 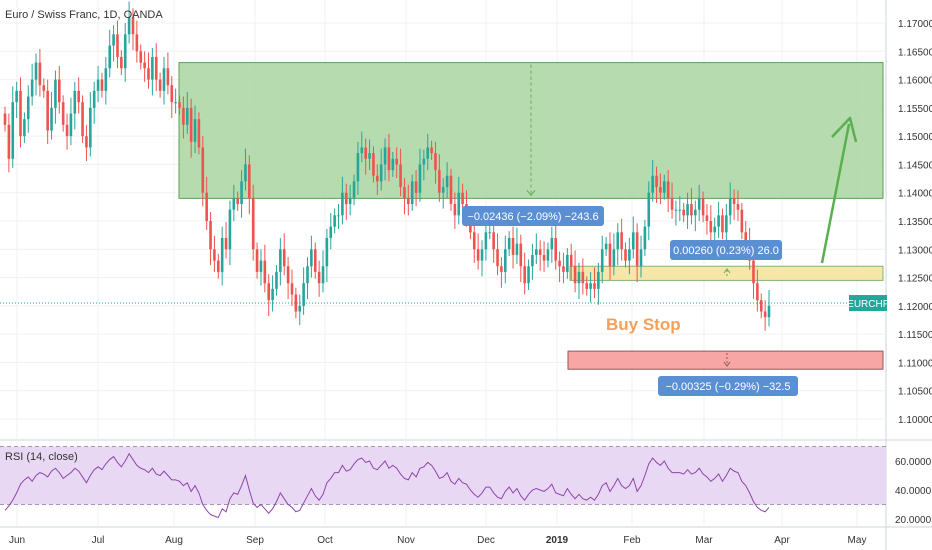 I want to click on time-tick-label: May, so click(x=857, y=540).